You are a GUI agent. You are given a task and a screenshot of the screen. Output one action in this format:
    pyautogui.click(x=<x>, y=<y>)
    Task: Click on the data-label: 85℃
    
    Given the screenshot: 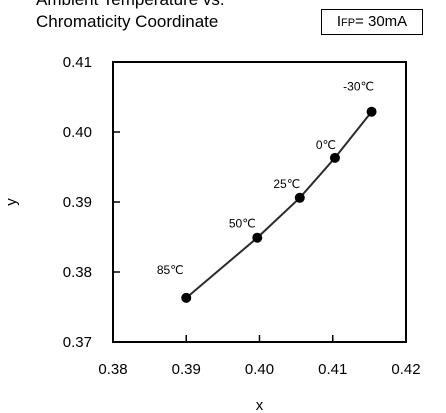 What is the action you would take?
    pyautogui.click(x=170, y=270)
    